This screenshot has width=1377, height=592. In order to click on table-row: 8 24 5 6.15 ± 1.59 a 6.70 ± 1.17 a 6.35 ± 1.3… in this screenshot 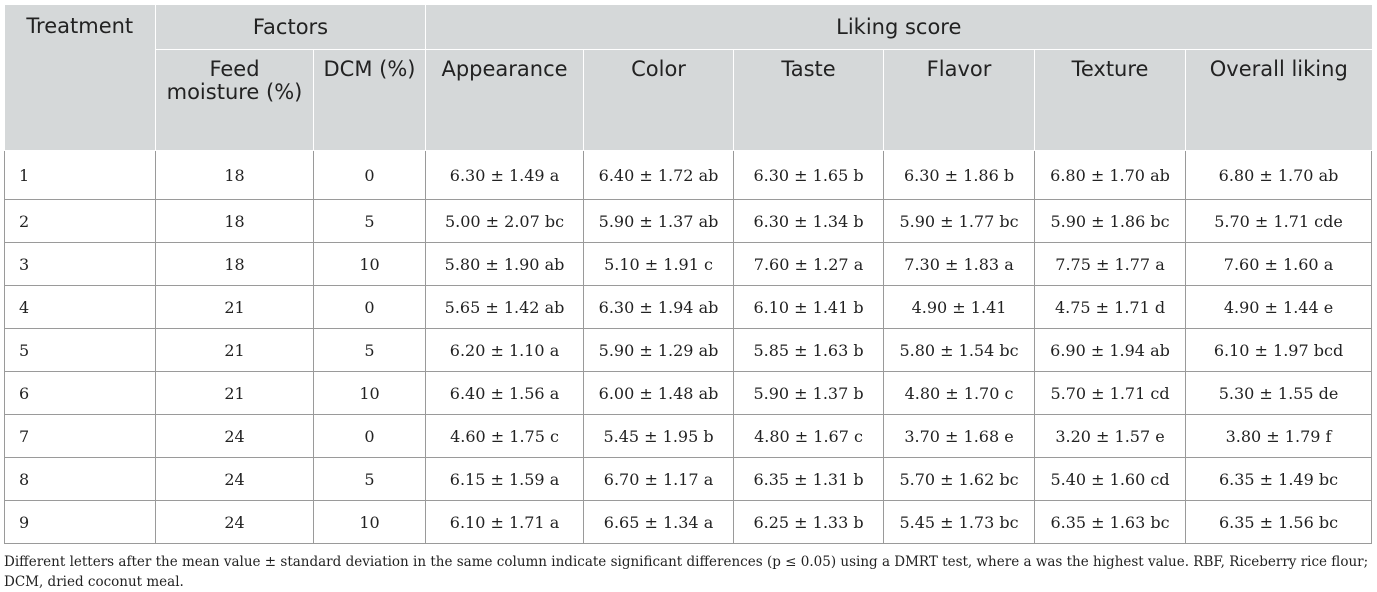, I will do `click(688, 479)`.